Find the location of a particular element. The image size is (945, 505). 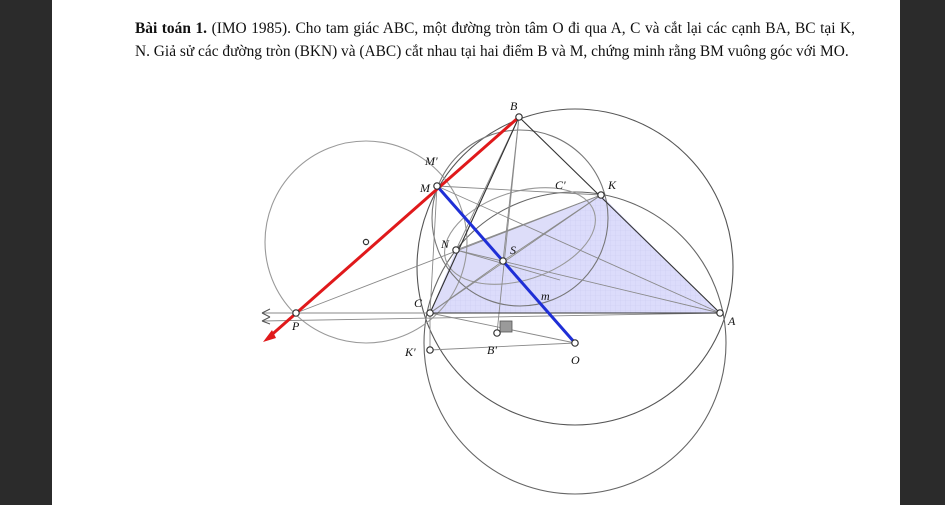

label-m: m is located at coordinates (545, 296).